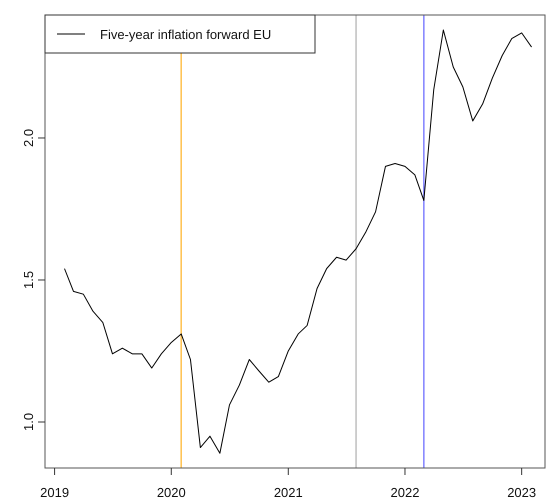  Describe the element at coordinates (521, 492) in the screenshot. I see `x-tick-label: 2023` at that location.